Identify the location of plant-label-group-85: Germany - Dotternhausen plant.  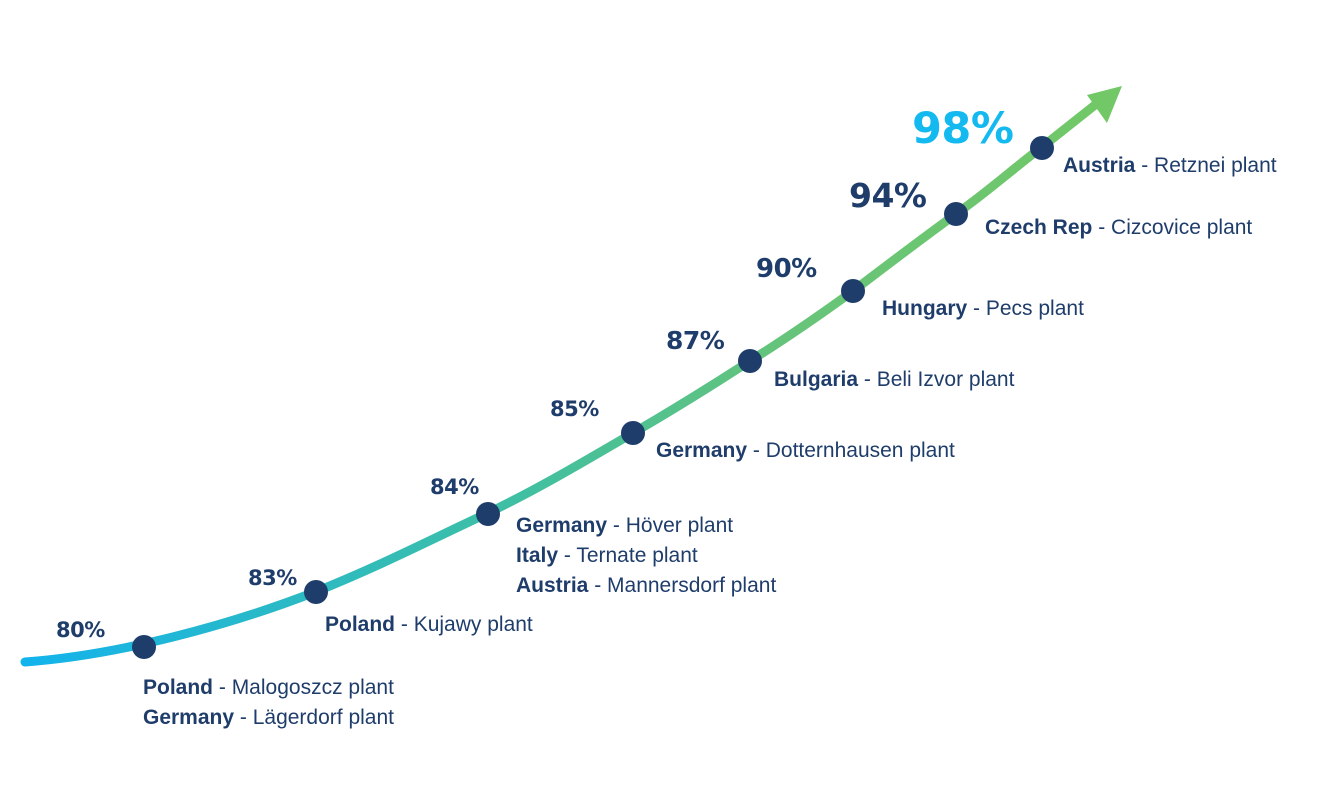
(805, 451).